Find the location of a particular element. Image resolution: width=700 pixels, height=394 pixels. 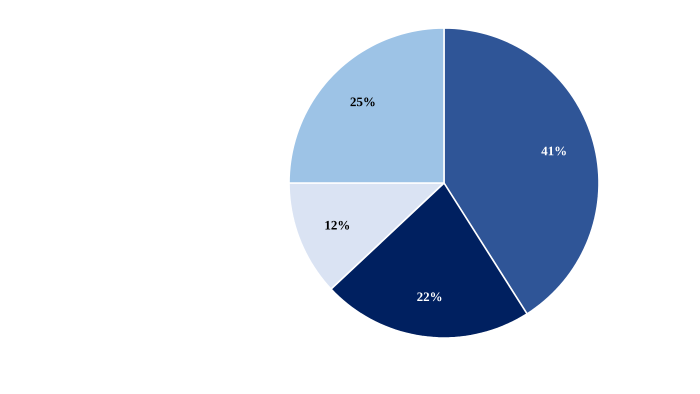

data-label: 25% is located at coordinates (362, 102).